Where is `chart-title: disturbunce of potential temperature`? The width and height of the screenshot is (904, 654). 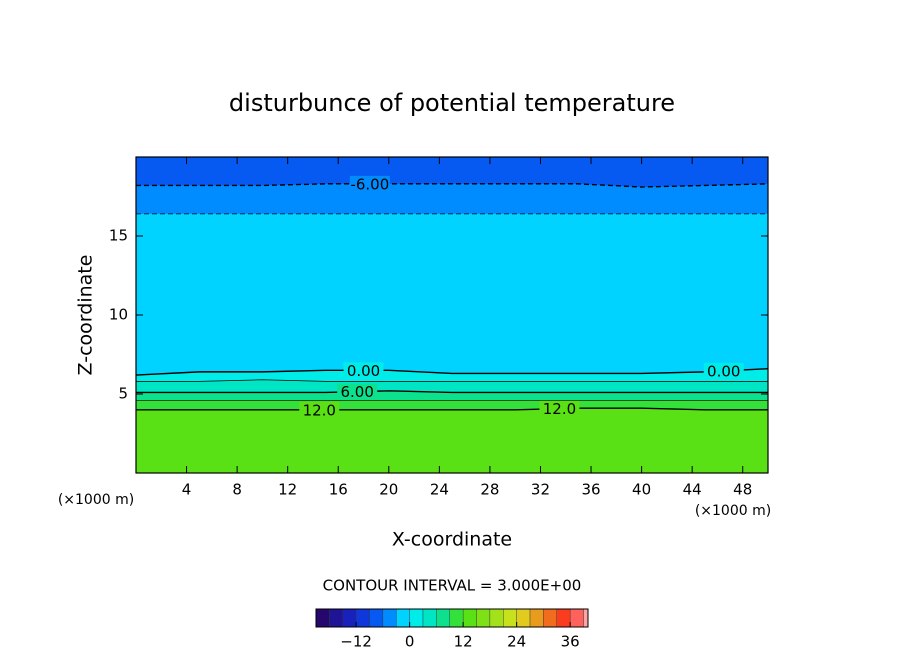 chart-title: disturbunce of potential temperature is located at coordinates (452, 103).